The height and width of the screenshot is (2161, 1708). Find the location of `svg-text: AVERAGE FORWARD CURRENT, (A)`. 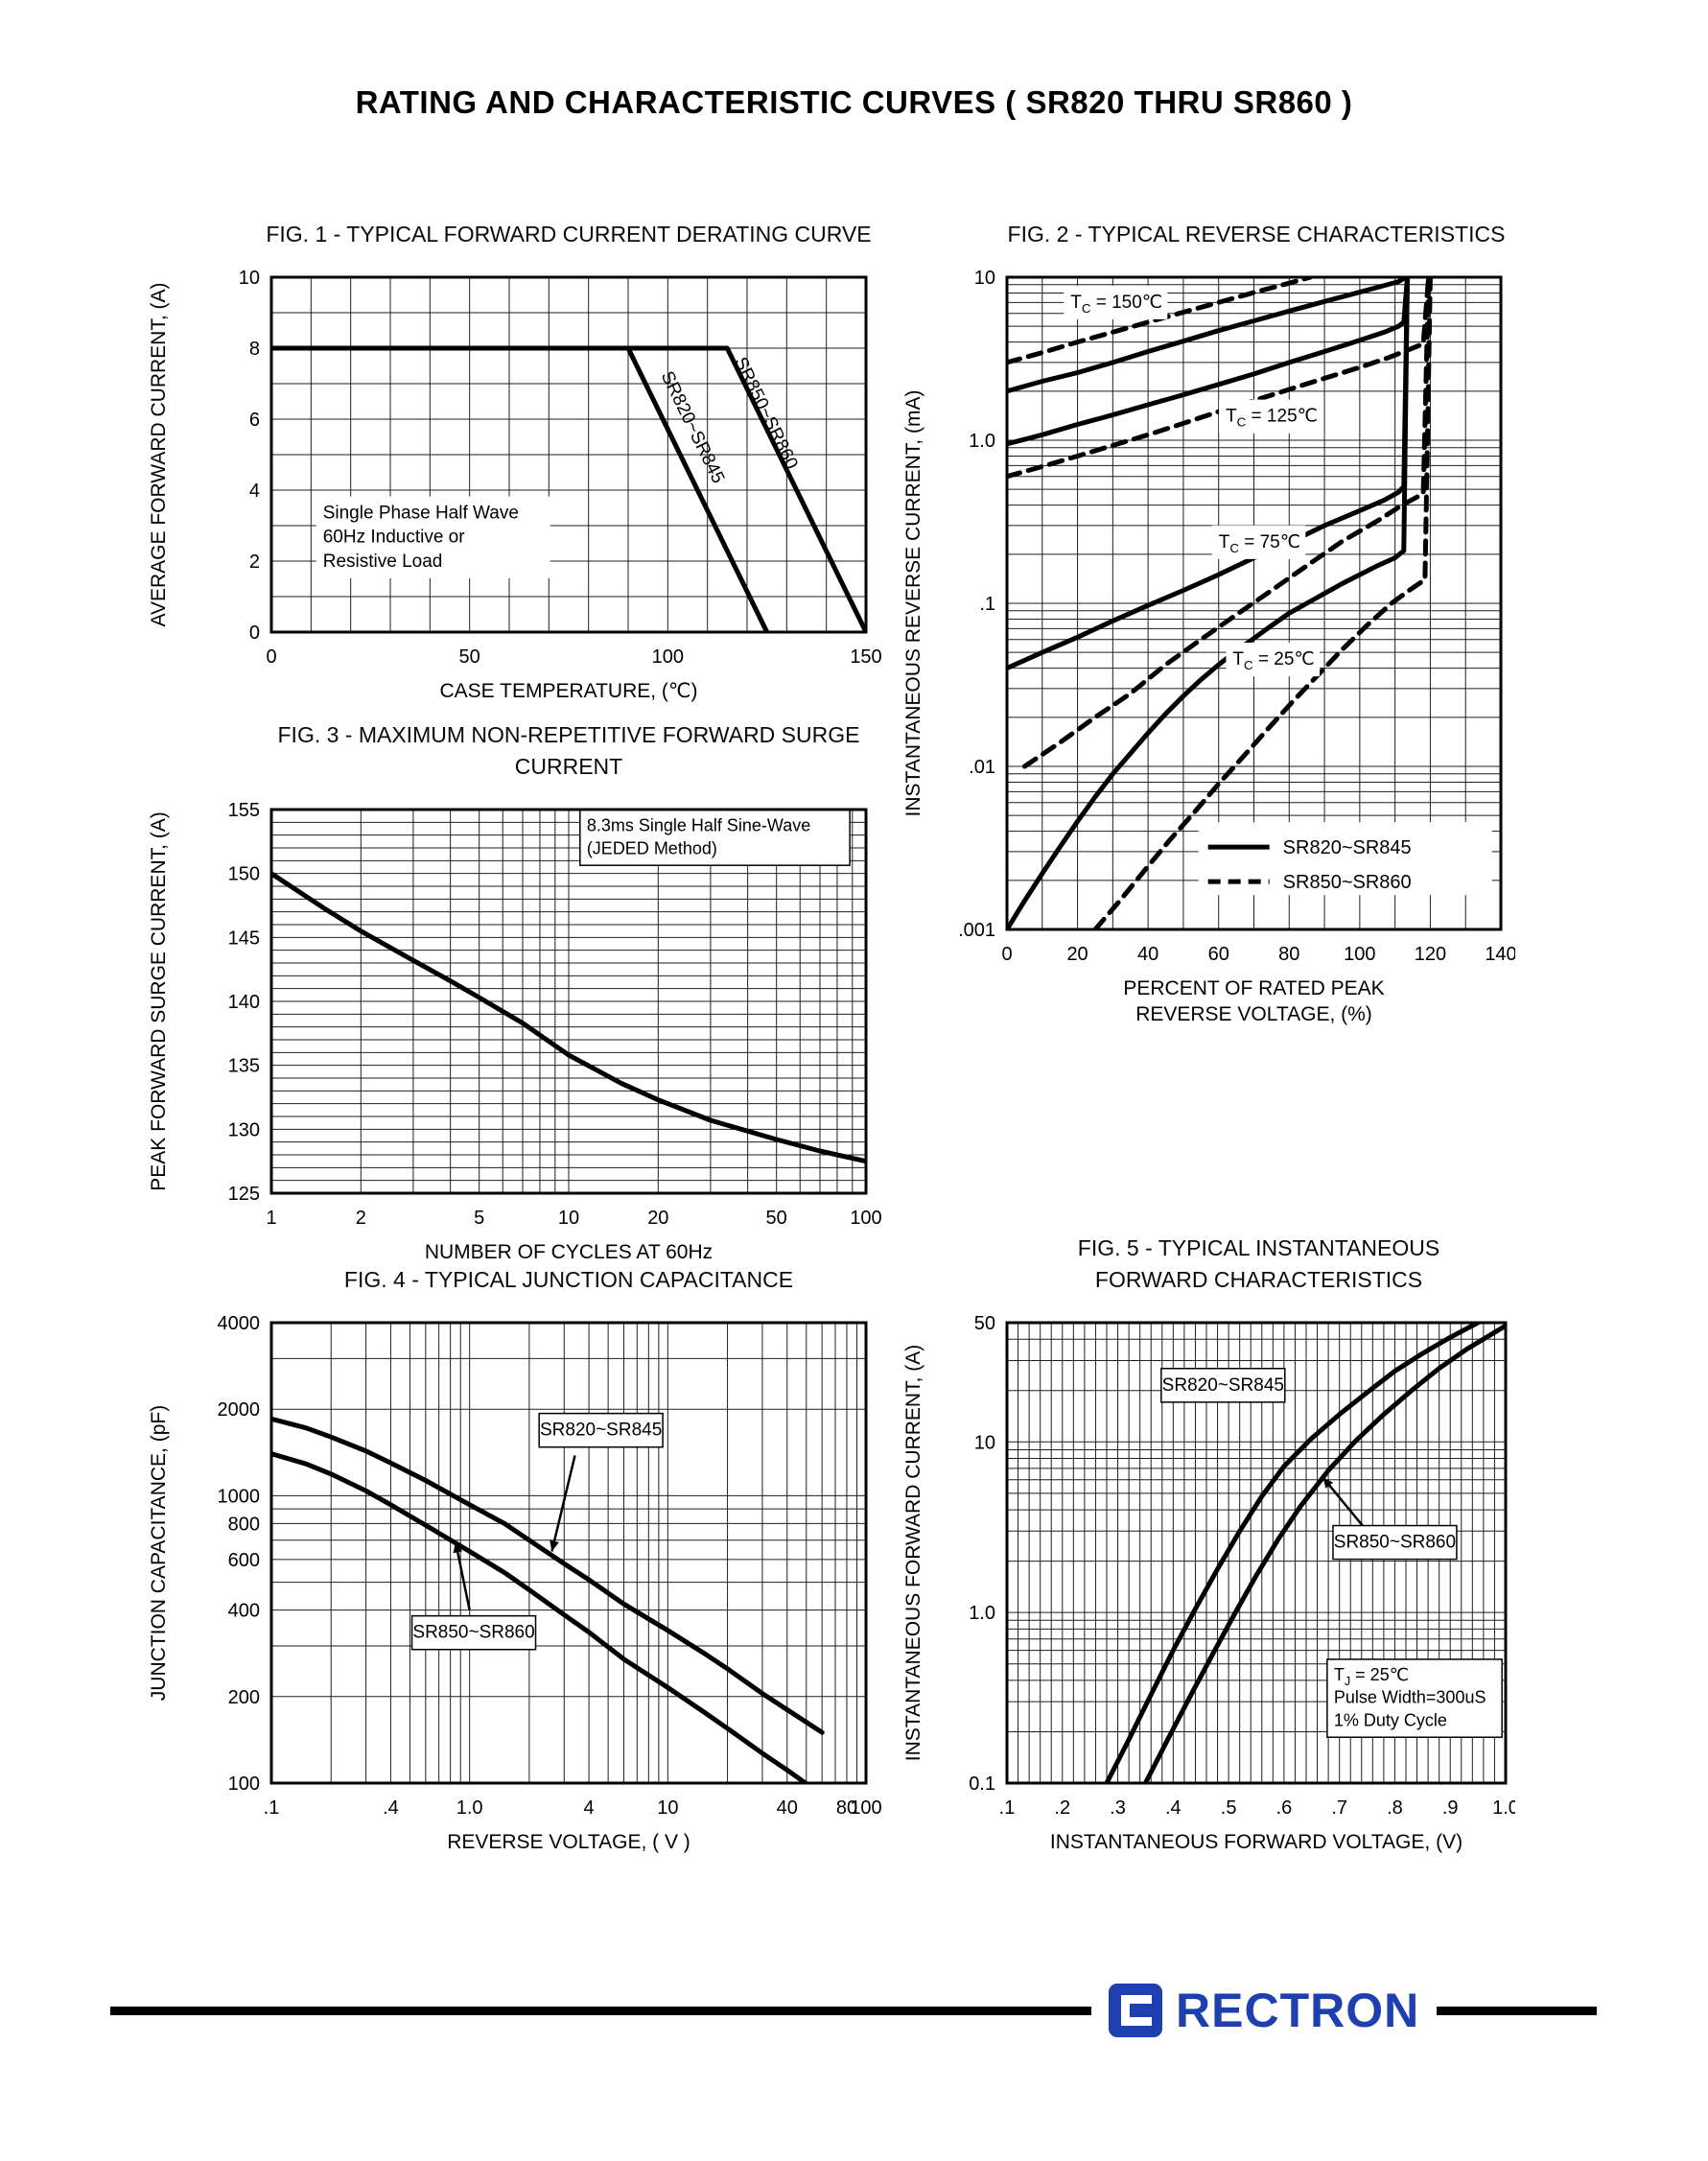

svg-text: AVERAGE FORWARD CURRENT, (A) is located at coordinates (159, 455).